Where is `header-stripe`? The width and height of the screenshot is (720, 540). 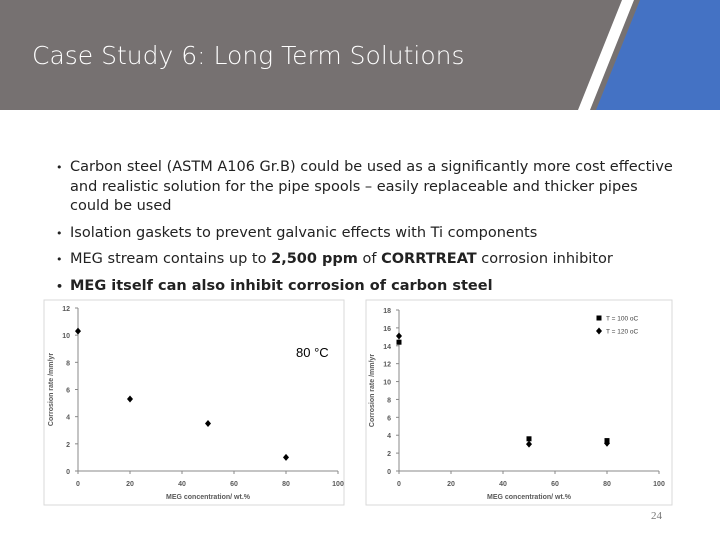 header-stripe is located at coordinates (606, 55).